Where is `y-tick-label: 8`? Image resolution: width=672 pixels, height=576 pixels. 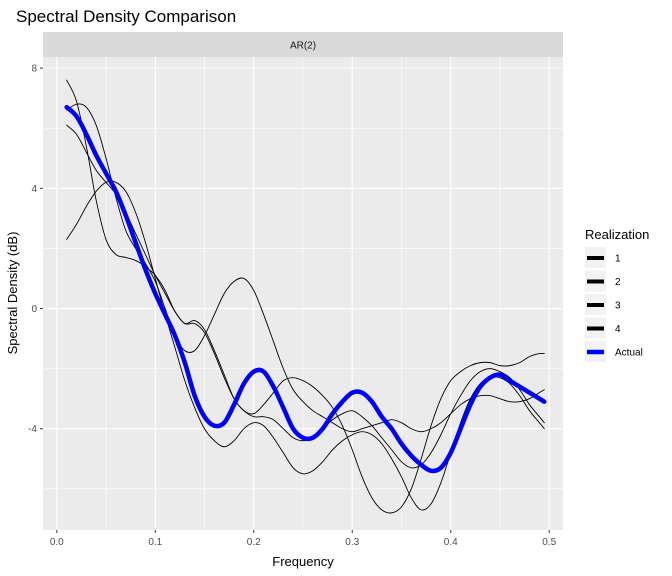
y-tick-label: 8 is located at coordinates (34, 69).